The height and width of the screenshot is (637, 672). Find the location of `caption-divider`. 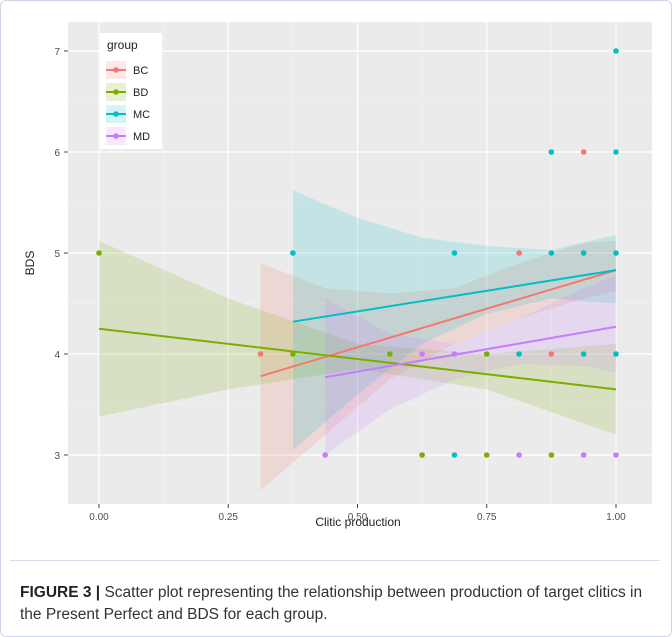

caption-divider is located at coordinates (335, 560).